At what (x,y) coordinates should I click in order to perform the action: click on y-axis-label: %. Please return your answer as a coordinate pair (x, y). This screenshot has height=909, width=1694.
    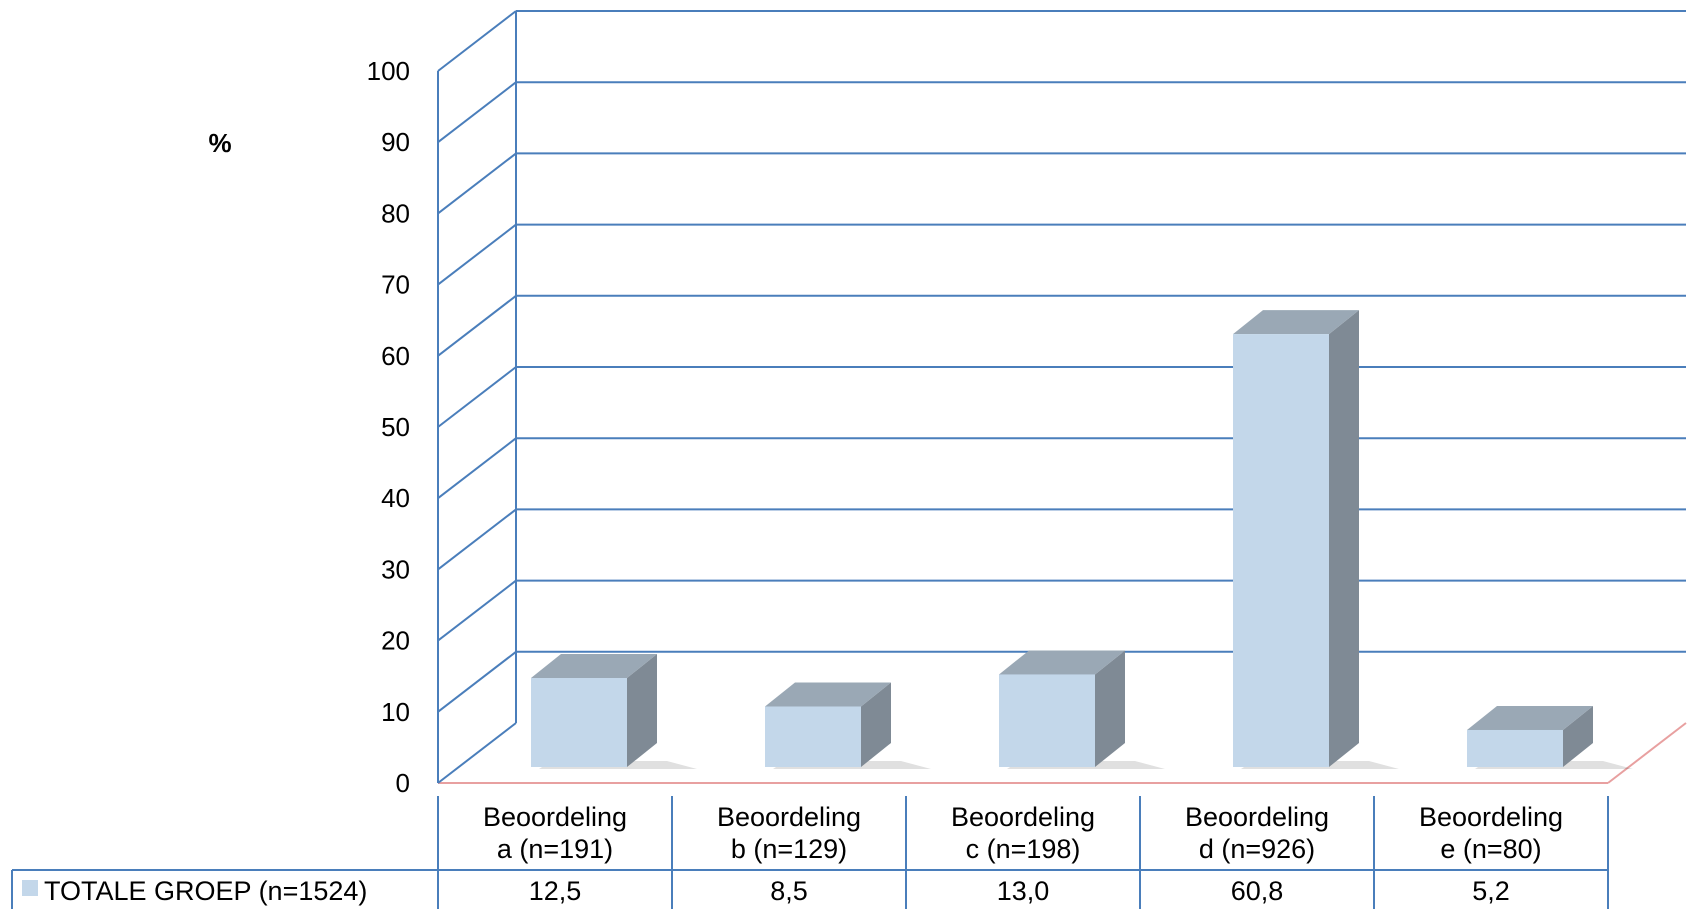
    Looking at the image, I should click on (219, 143).